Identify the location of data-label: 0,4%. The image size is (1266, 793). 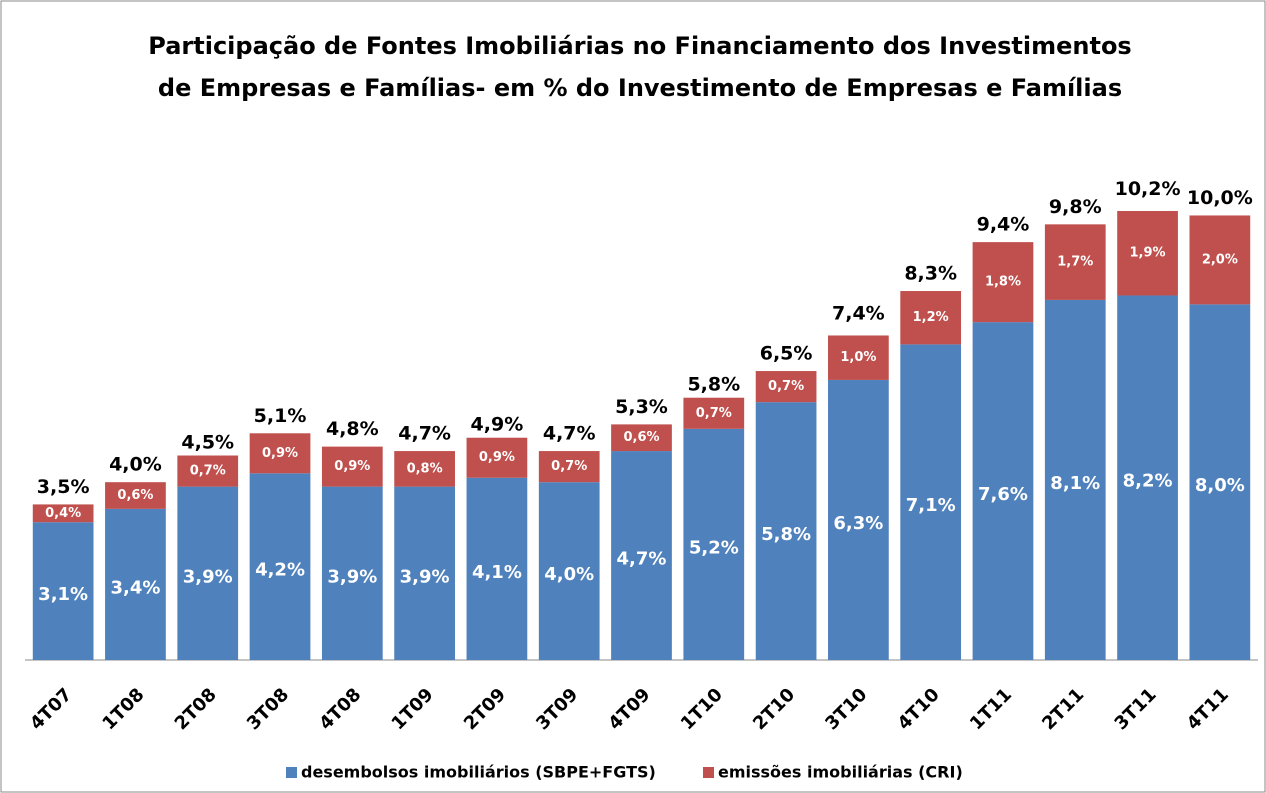
(63, 513).